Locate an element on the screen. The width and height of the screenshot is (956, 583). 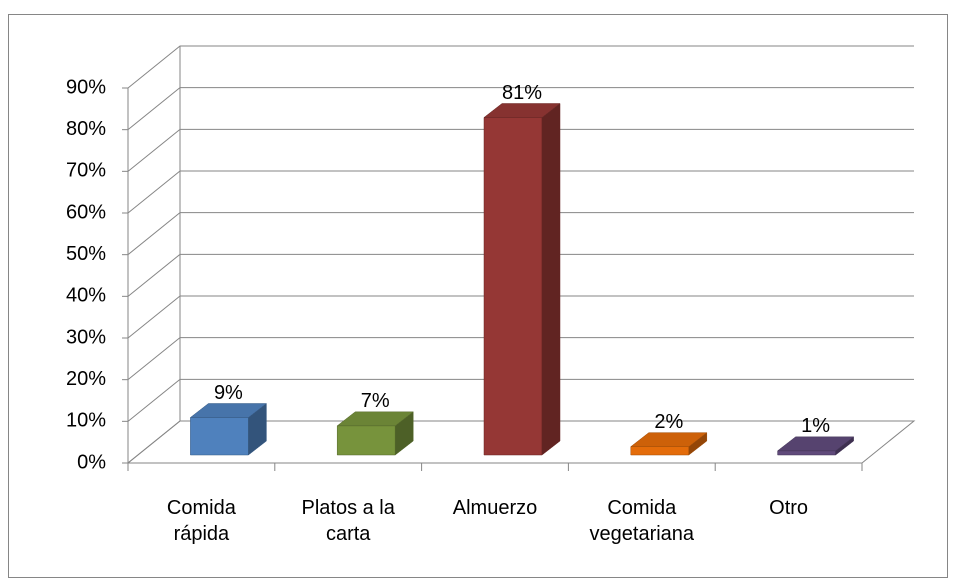
y-tick-label: 60% is located at coordinates (86, 212).